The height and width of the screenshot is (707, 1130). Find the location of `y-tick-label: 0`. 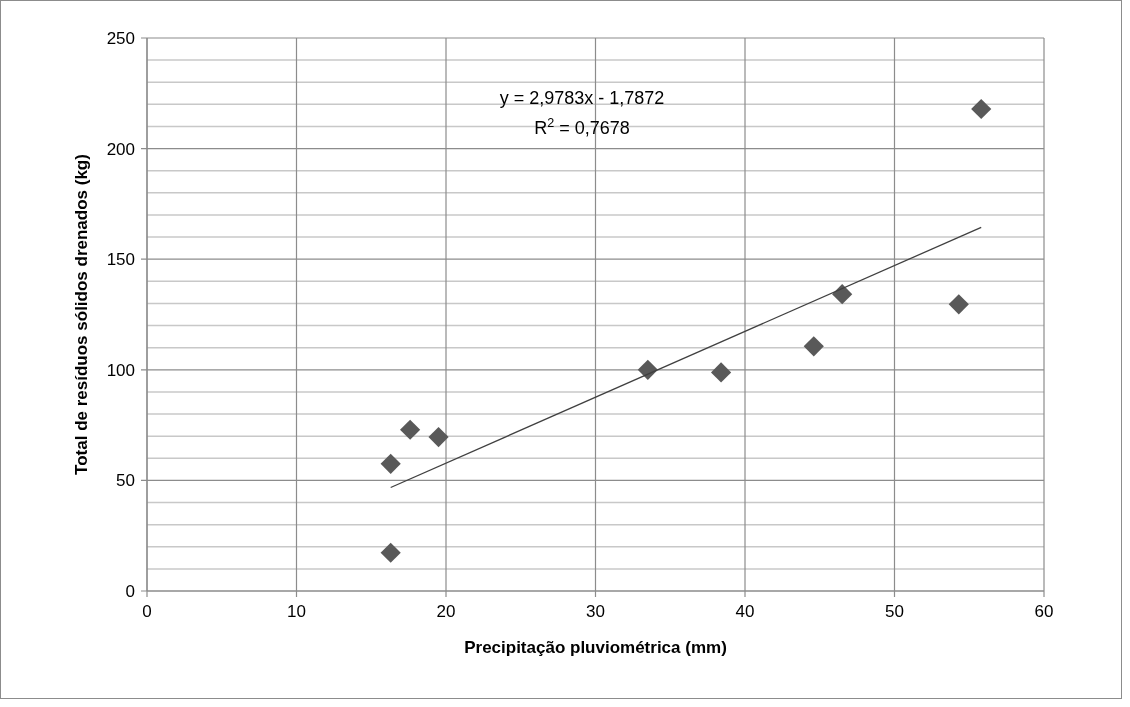

y-tick-label: 0 is located at coordinates (130, 591).